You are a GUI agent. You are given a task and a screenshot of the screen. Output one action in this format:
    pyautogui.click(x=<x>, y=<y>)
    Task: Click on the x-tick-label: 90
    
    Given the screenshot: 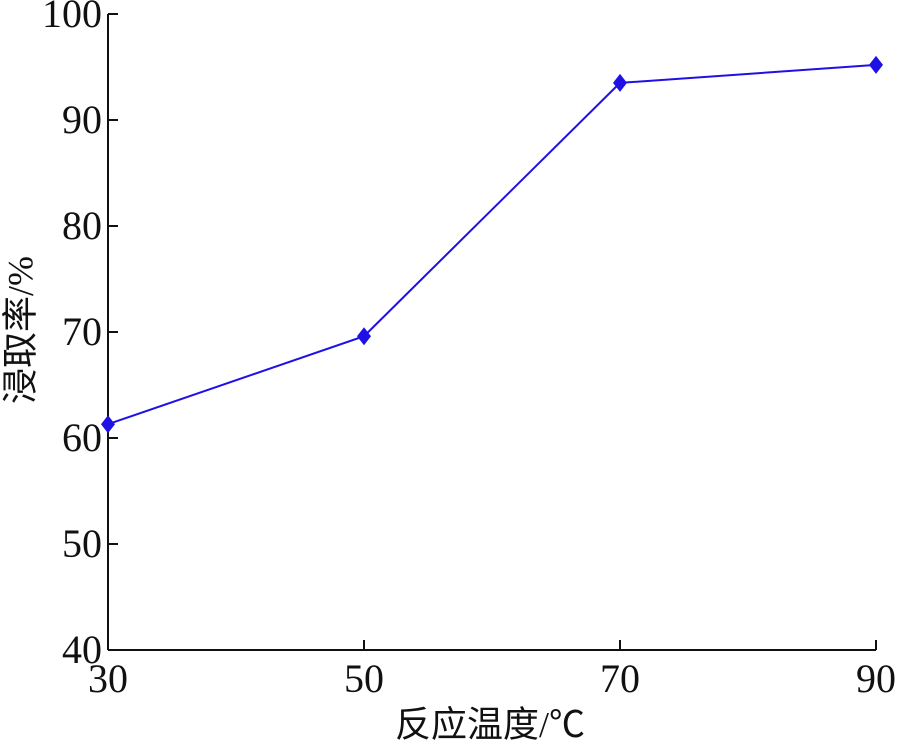 What is the action you would take?
    pyautogui.click(x=876, y=678)
    